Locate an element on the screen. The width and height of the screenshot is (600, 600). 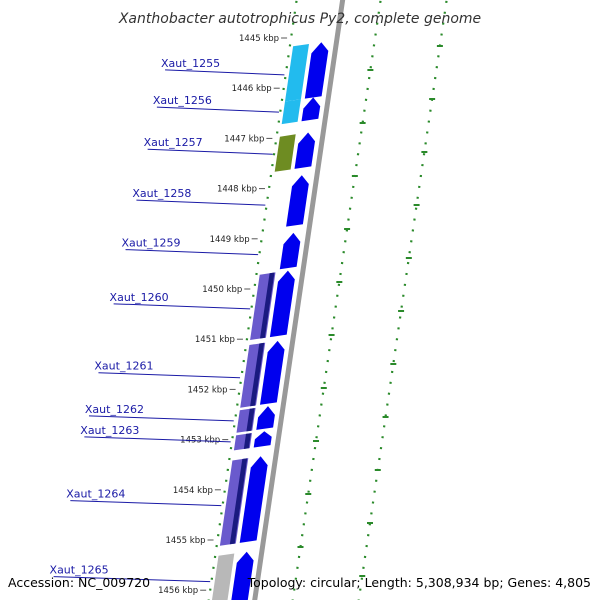
tick-label-1447: 1447 kbp is located at coordinates (244, 139).